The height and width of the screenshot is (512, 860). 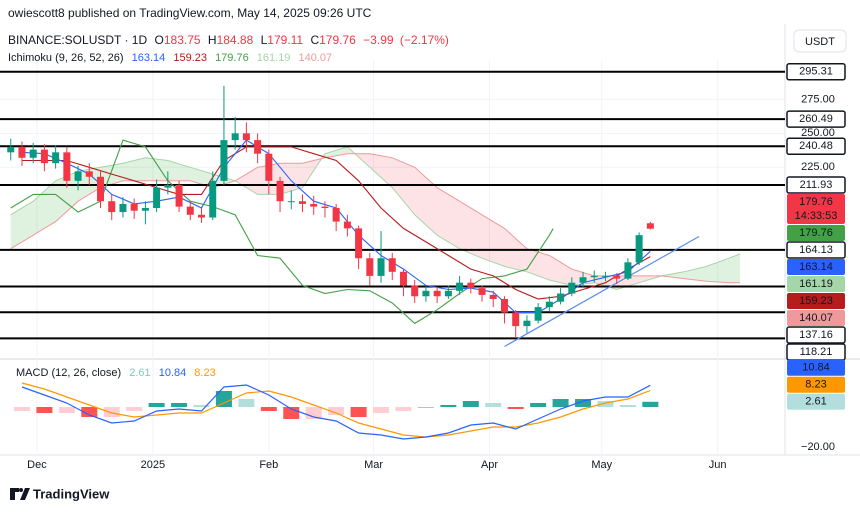 I want to click on price-tag-label: 14:33:53, so click(x=816, y=216).